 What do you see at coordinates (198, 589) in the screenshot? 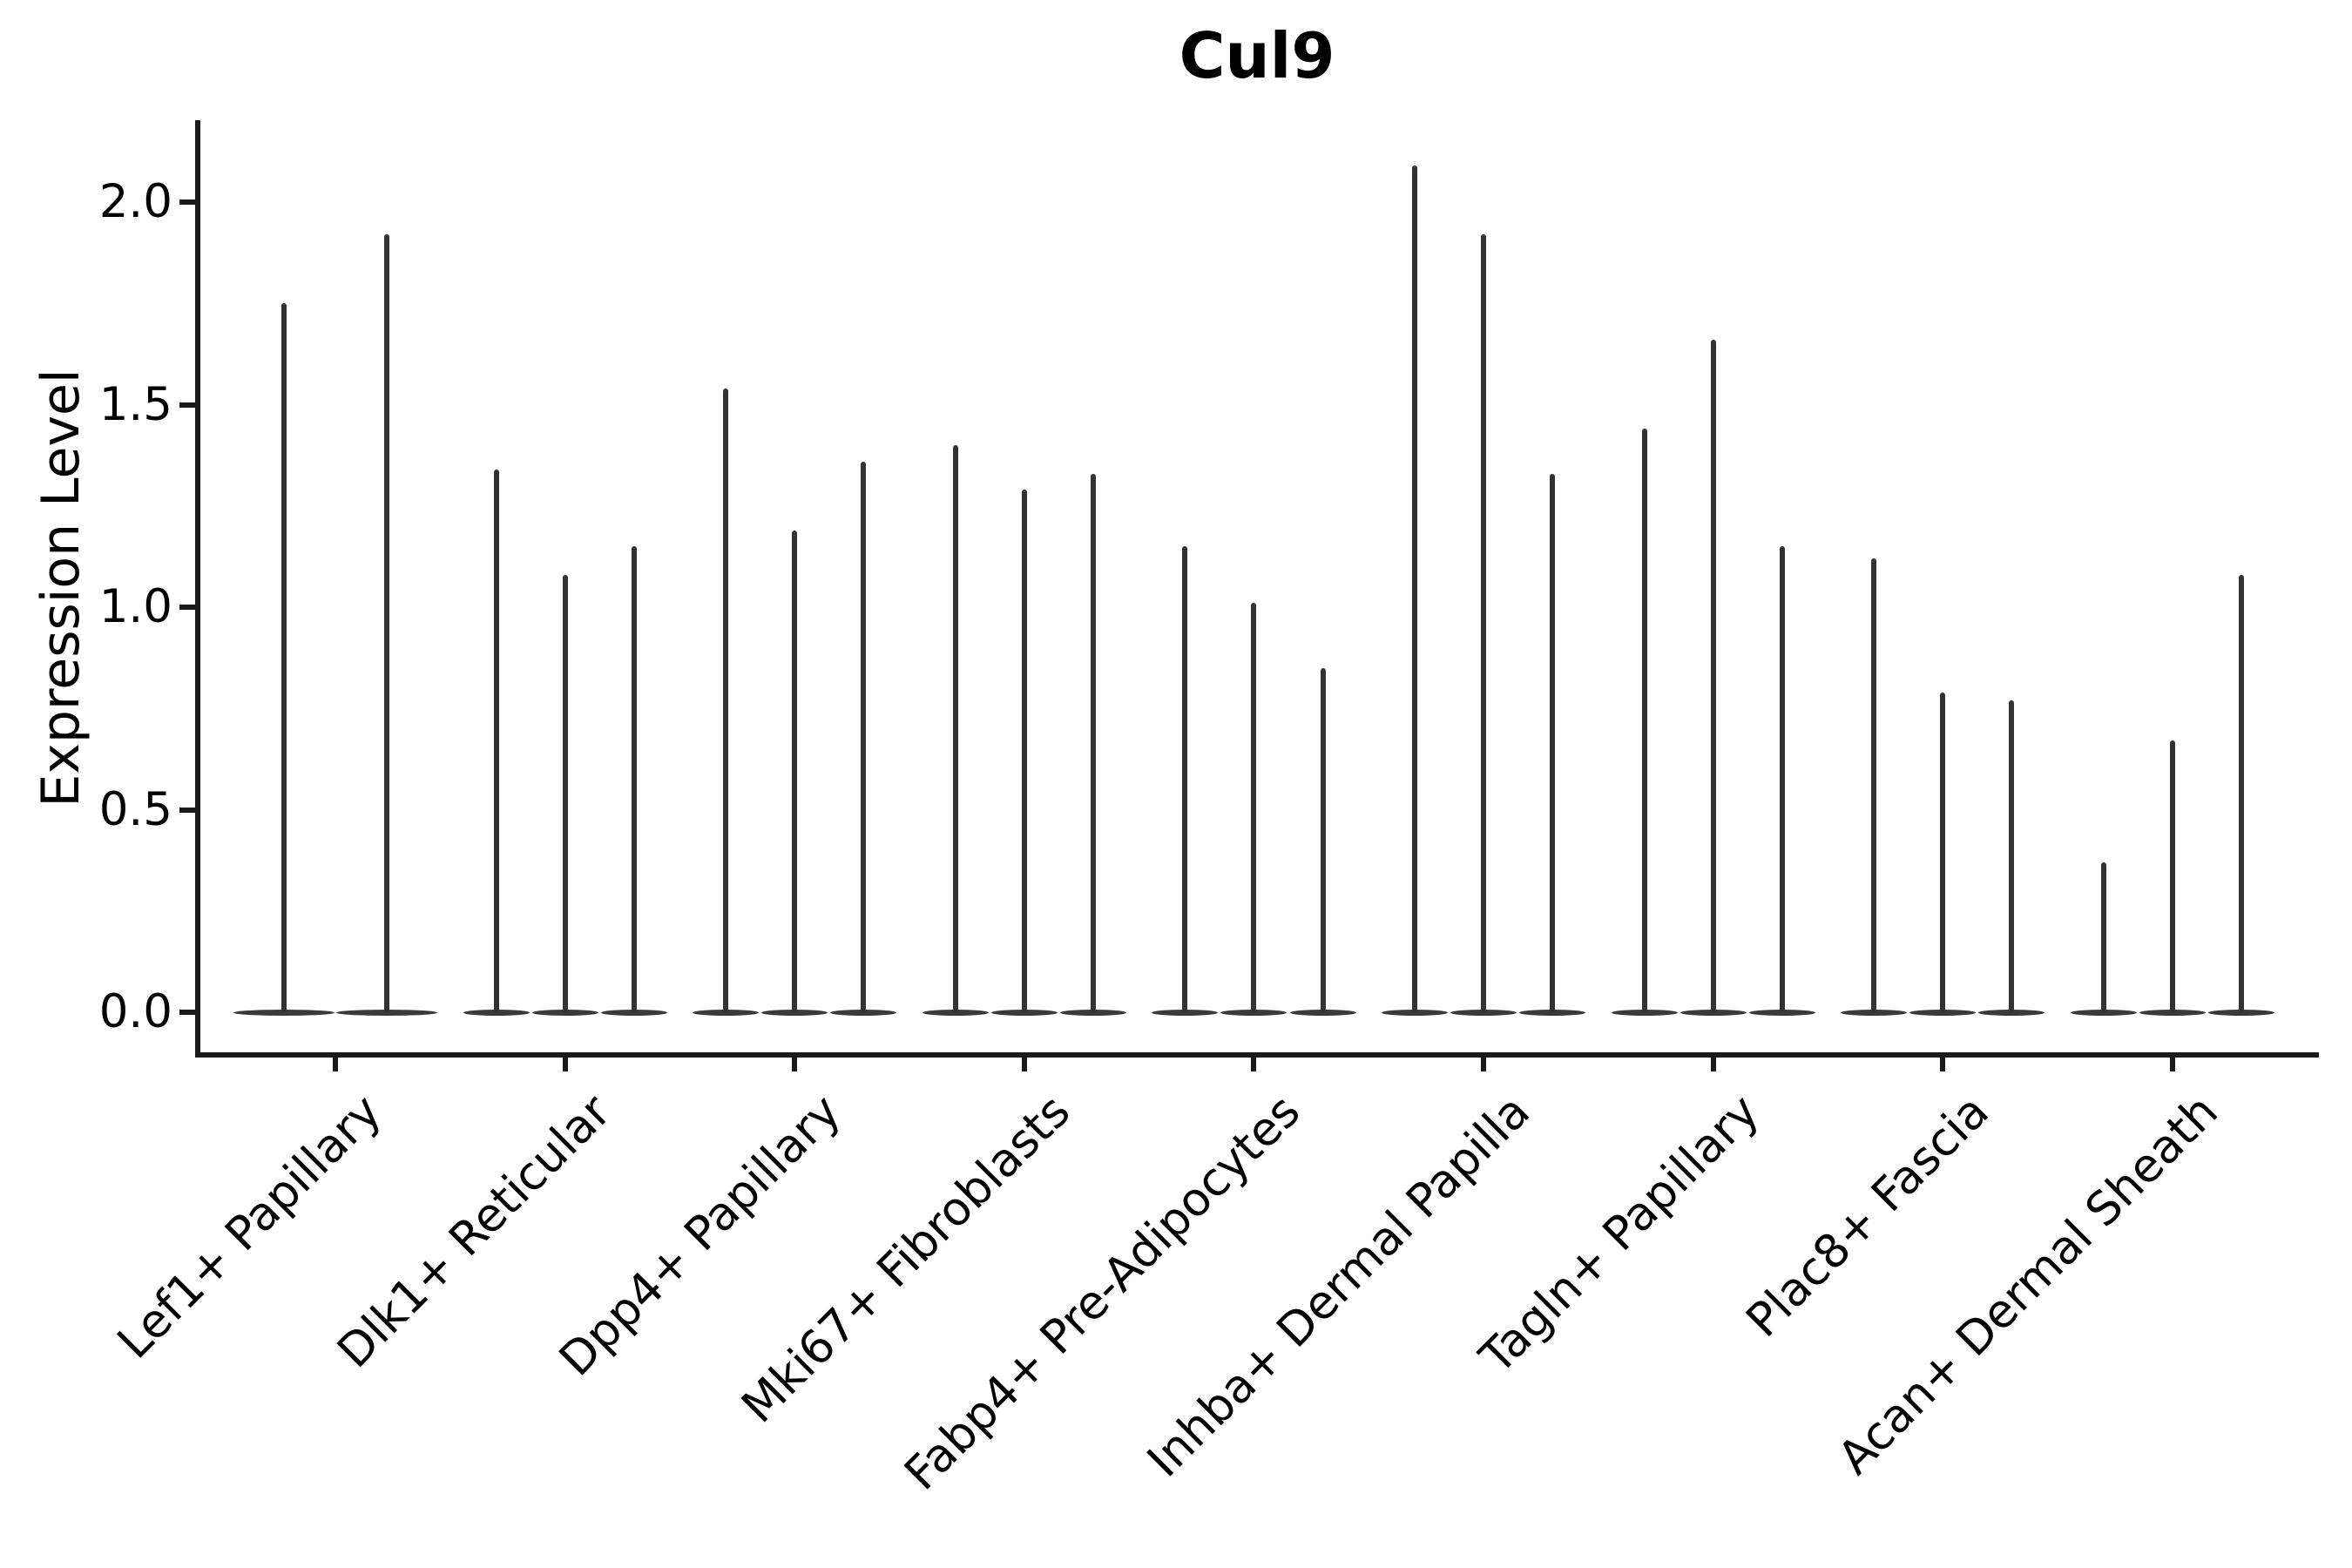
I see `y-axis-spine` at bounding box center [198, 589].